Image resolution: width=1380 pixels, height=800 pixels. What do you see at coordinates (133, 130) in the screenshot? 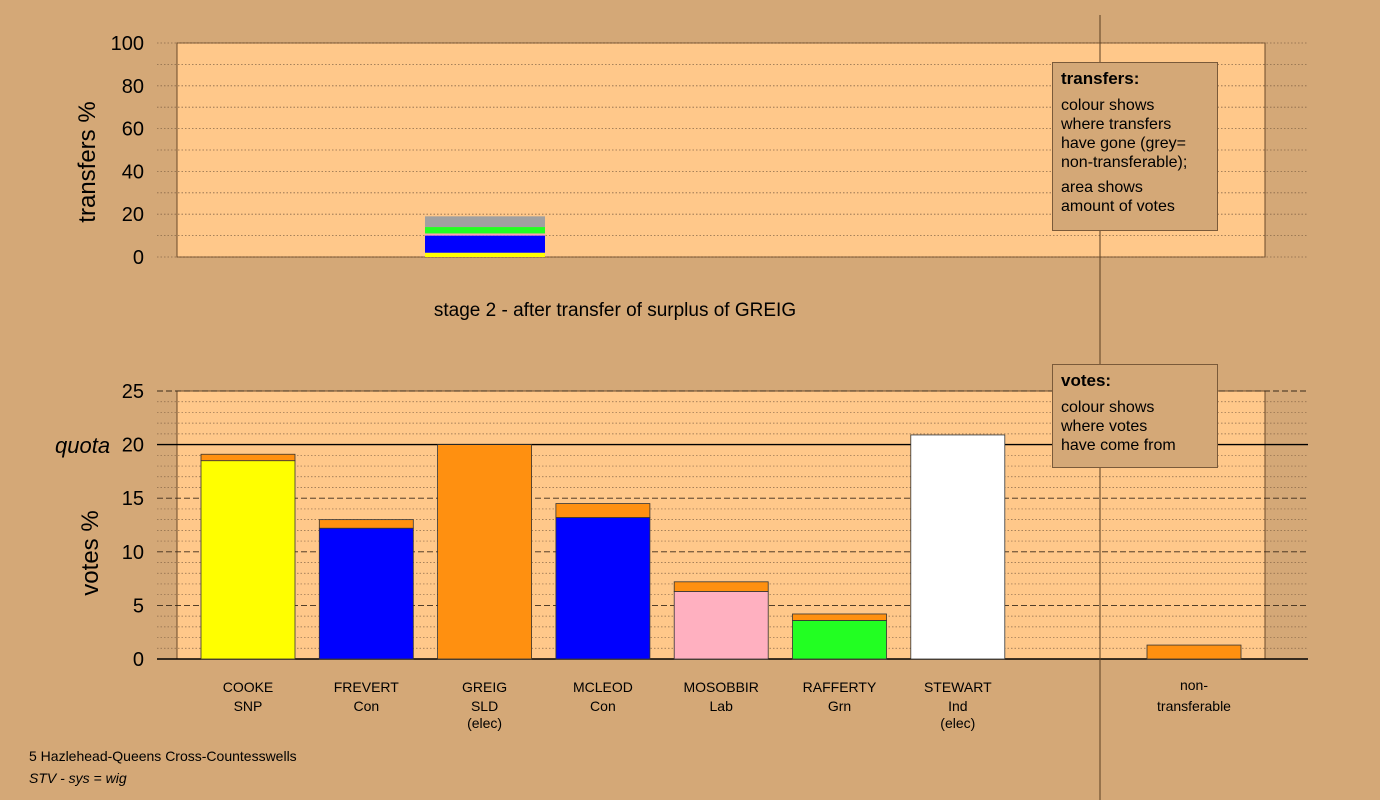
I see `y-tick-label: 60` at bounding box center [133, 130].